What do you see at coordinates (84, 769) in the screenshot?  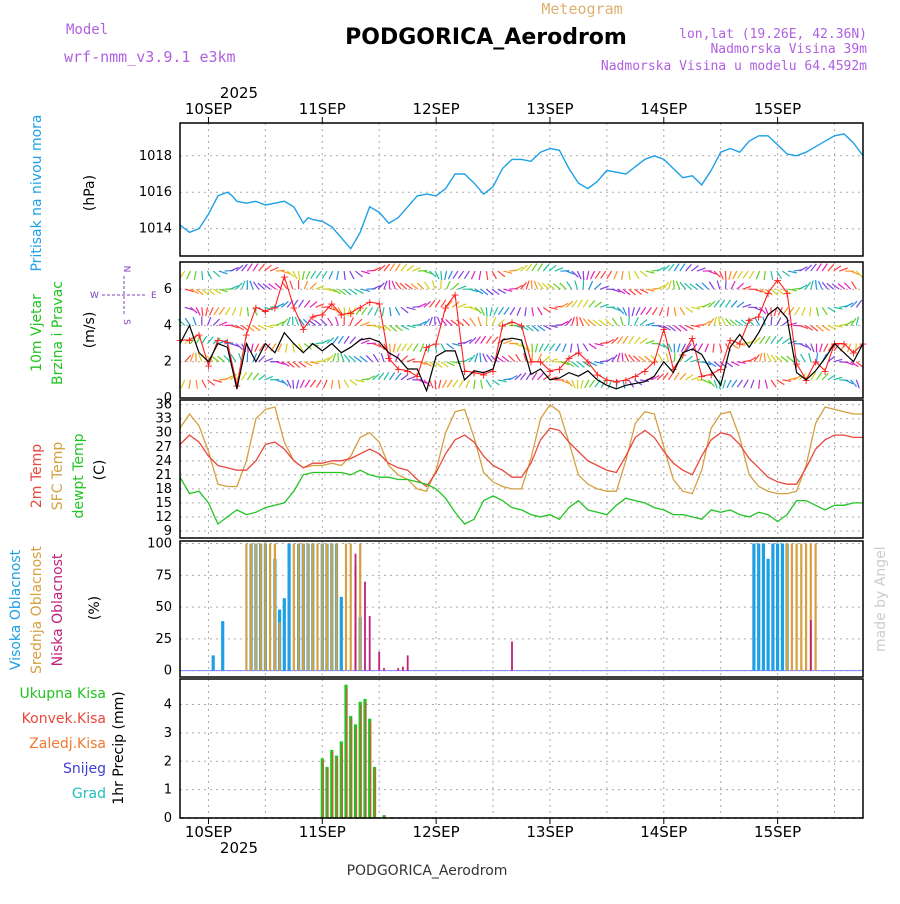 I see `precip-title-snow: Snijeg` at bounding box center [84, 769].